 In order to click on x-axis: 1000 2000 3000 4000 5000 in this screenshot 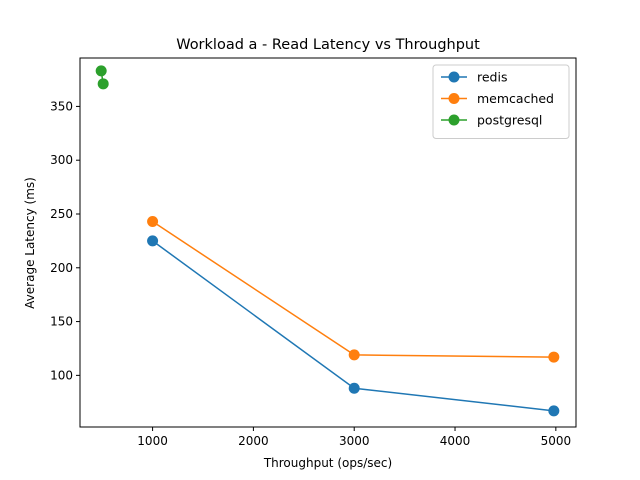, I will do `click(354, 437)`.